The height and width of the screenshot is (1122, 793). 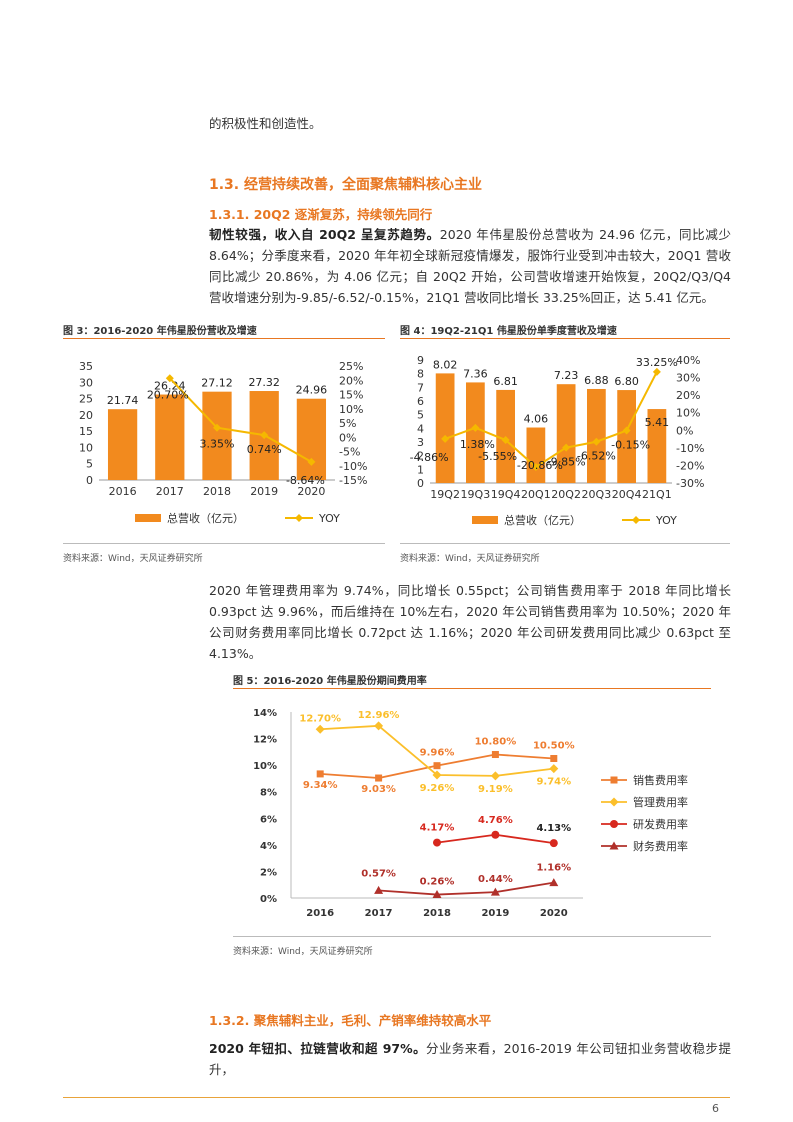 What do you see at coordinates (420, 401) in the screenshot?
I see `fig4-y-tick: 6` at bounding box center [420, 401].